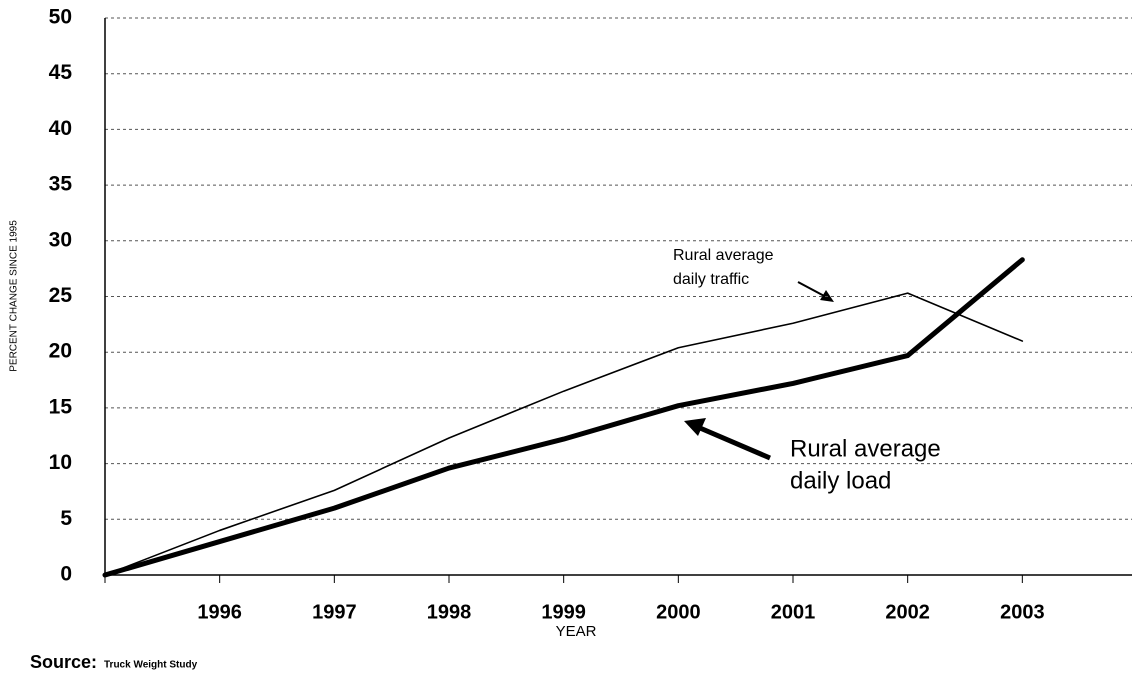 The width and height of the screenshot is (1132, 673). I want to click on y-tick-label: 15, so click(61, 406).